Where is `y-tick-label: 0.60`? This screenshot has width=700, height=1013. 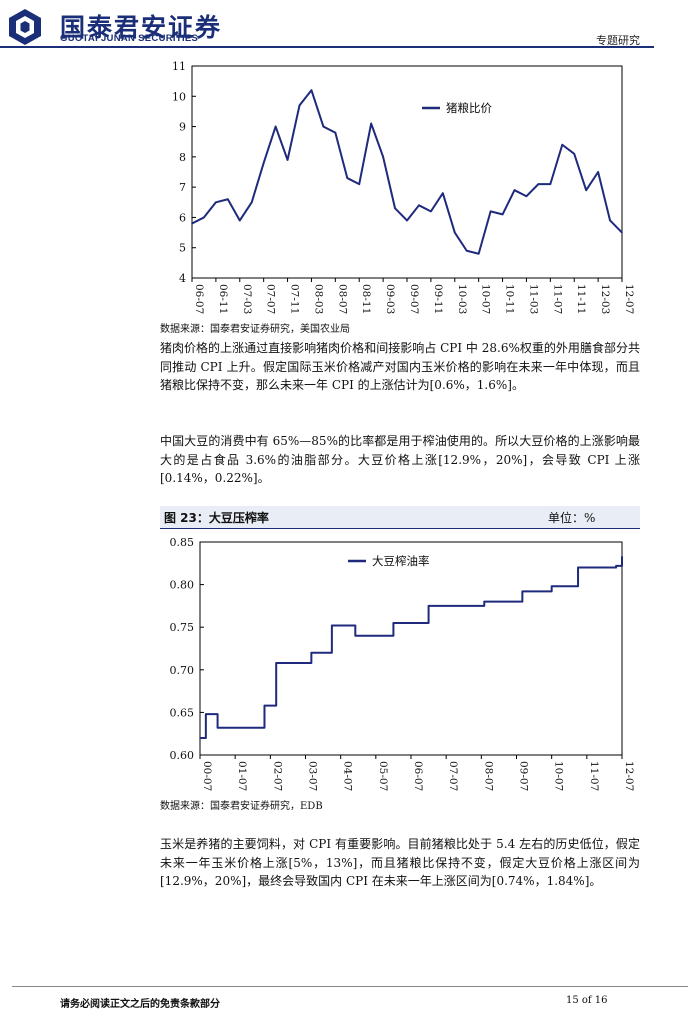
y-tick-label: 0.60 is located at coordinates (182, 755).